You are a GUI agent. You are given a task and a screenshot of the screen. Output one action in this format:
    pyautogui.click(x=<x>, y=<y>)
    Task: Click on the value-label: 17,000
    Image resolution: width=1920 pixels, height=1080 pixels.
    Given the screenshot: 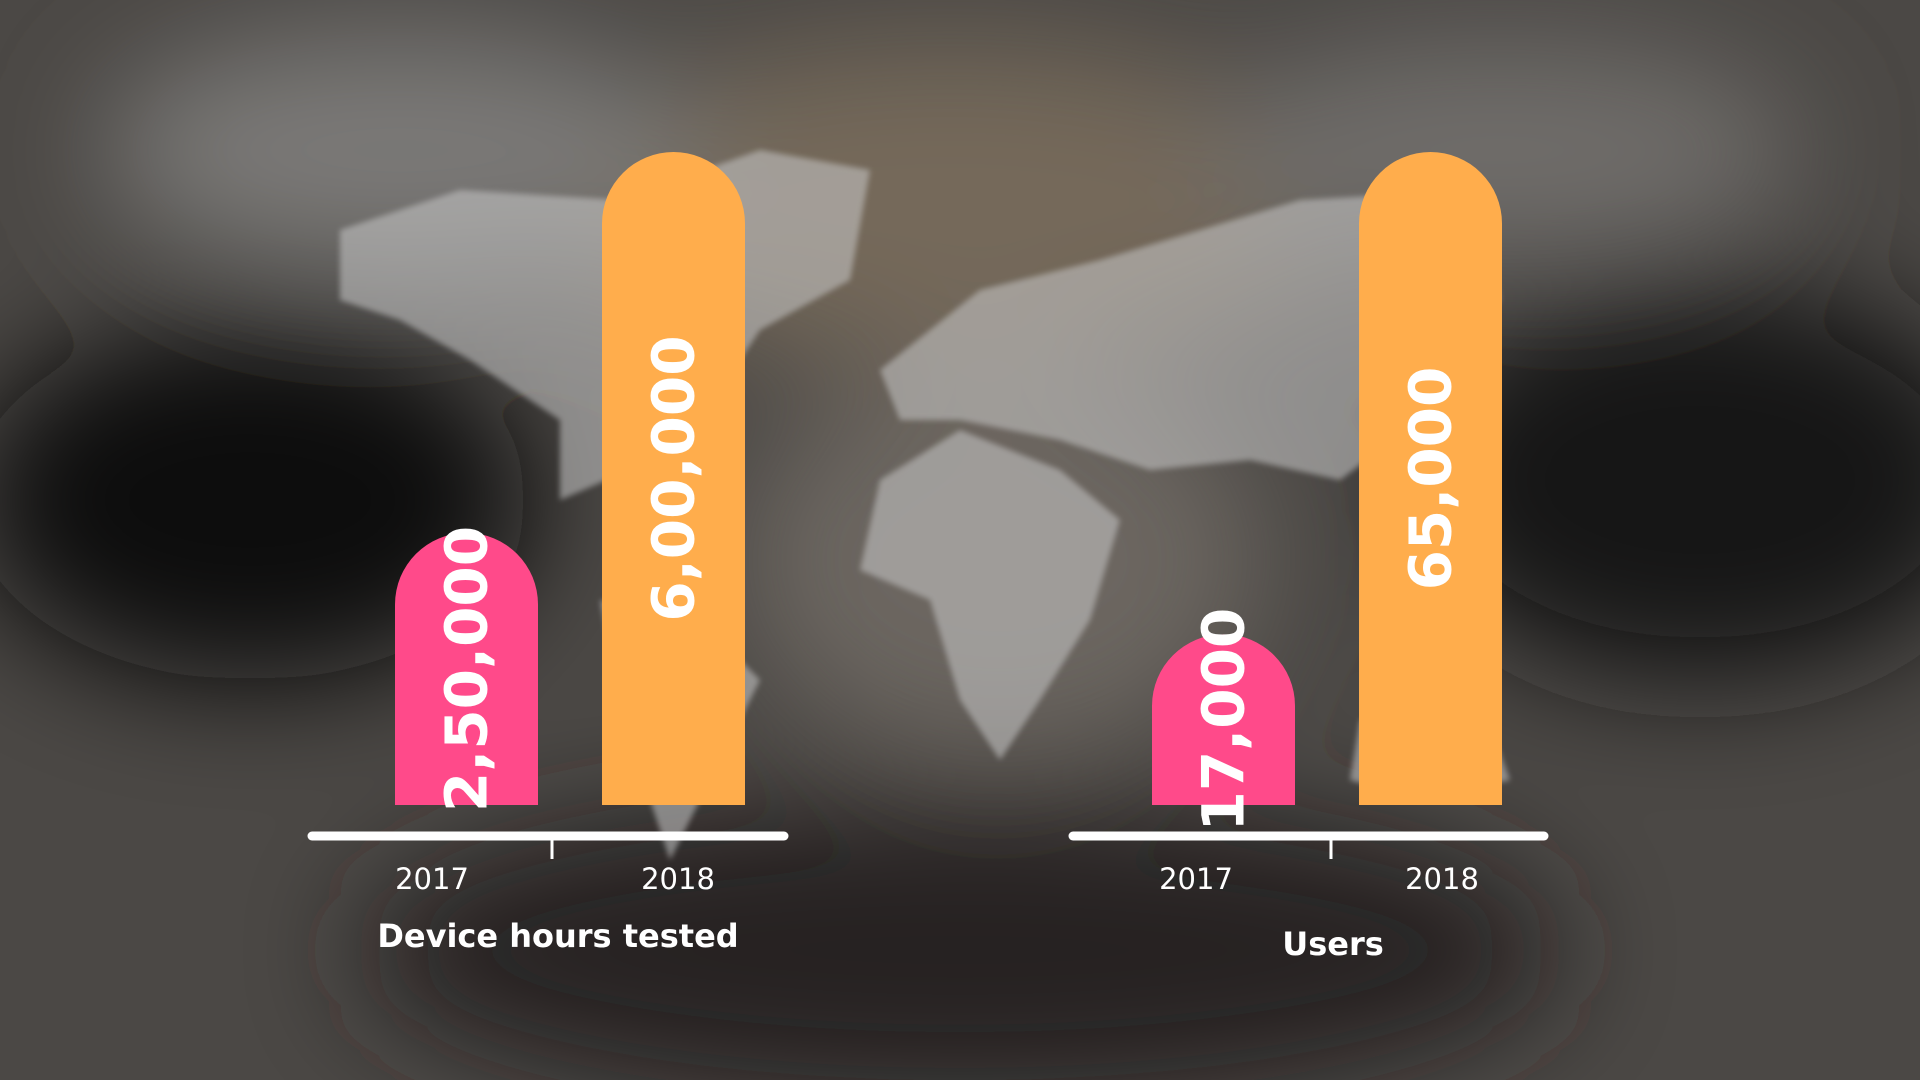 What is the action you would take?
    pyautogui.click(x=1224, y=720)
    